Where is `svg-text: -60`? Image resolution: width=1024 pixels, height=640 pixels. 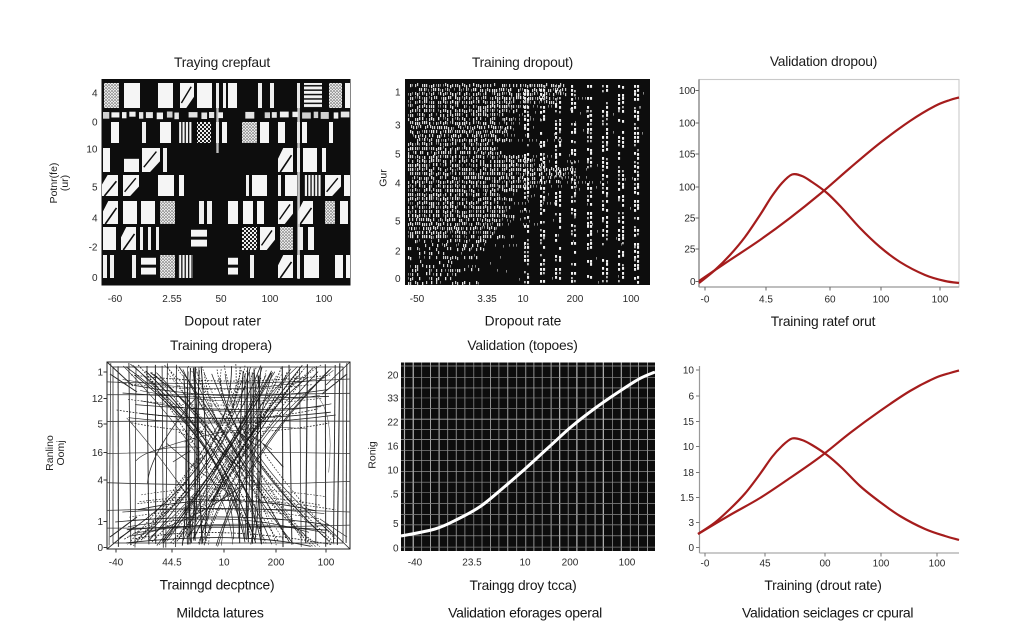
svg-text: -60 is located at coordinates (115, 299).